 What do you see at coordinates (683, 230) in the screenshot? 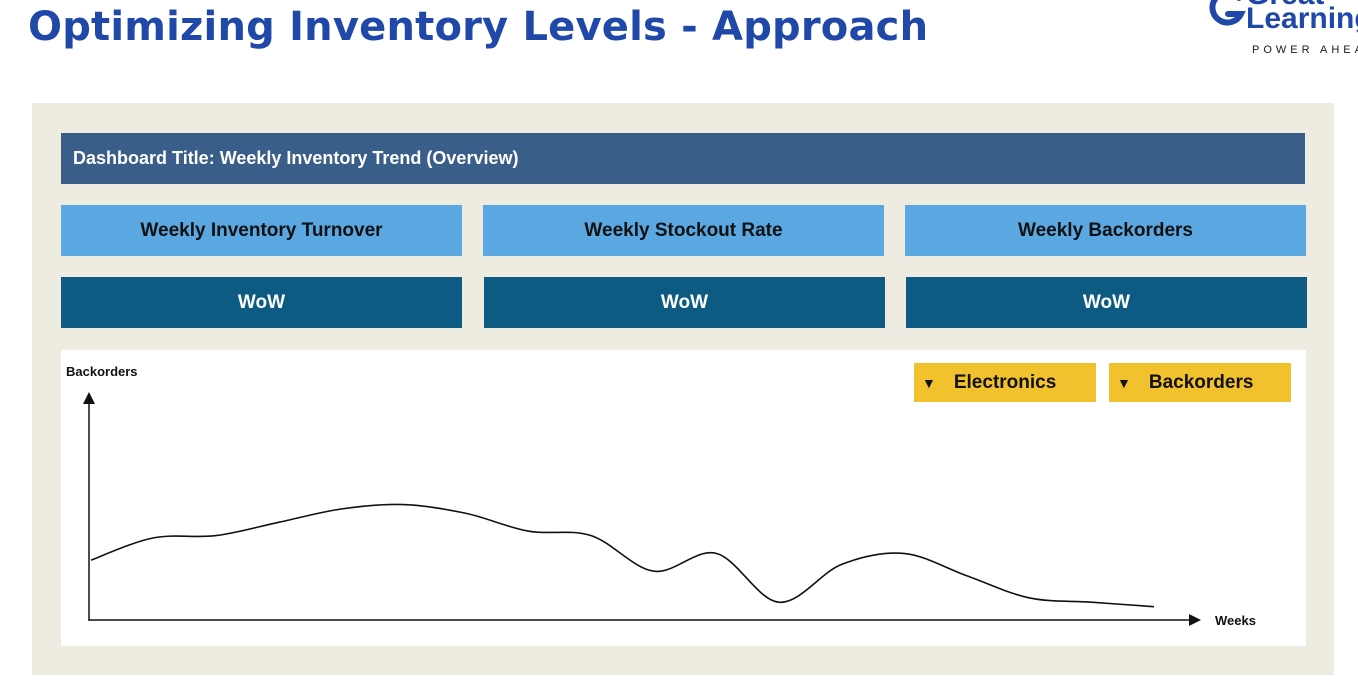
I see `kpi-card-stockout-rate: Weekly Stockout Rate` at bounding box center [683, 230].